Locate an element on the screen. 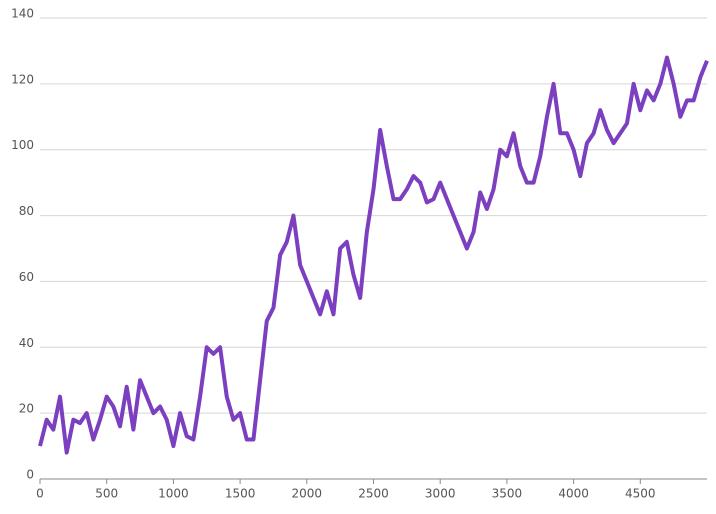 The height and width of the screenshot is (514, 716). x-tick-label: 2500 is located at coordinates (373, 494).